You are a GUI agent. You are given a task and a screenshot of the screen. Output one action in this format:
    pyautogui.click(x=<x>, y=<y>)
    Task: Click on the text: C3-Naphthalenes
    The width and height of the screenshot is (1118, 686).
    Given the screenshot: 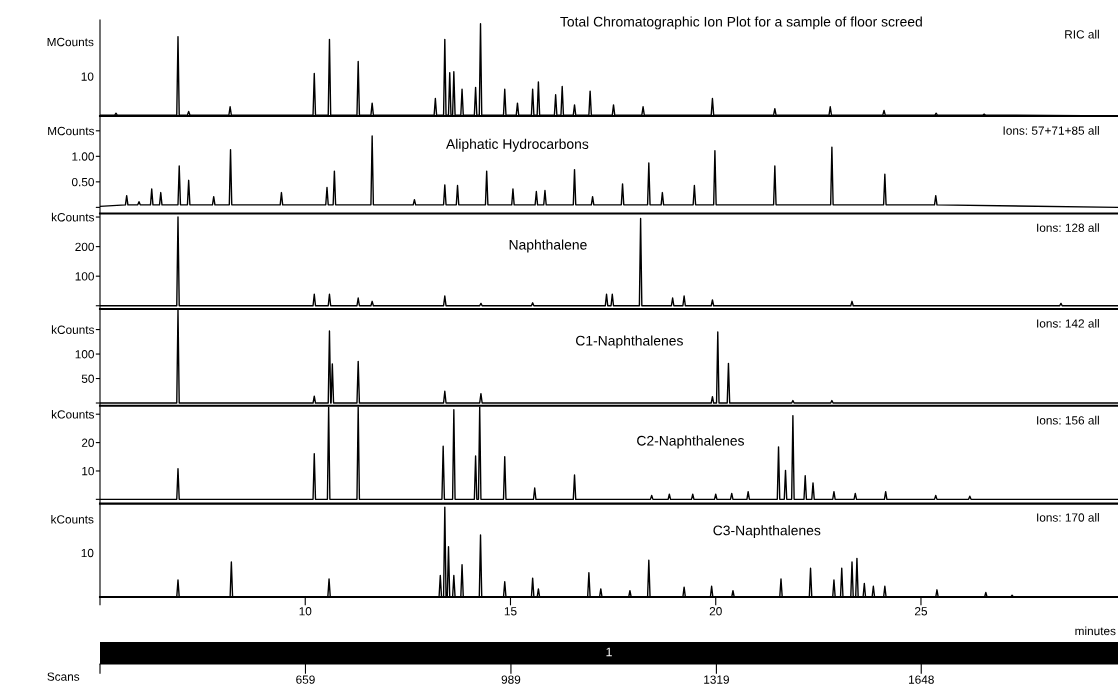 What is the action you would take?
    pyautogui.click(x=767, y=532)
    